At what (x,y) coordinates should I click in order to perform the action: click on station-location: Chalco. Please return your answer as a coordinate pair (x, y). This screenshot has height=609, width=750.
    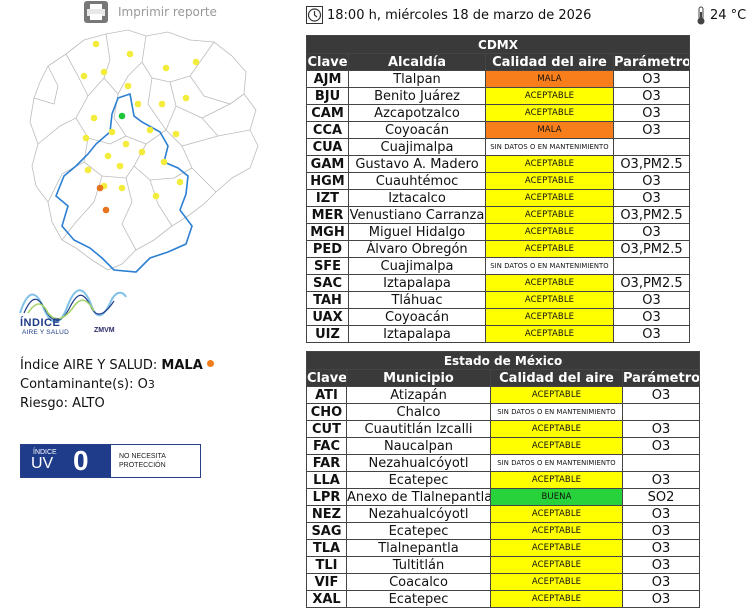
    Looking at the image, I should click on (418, 412).